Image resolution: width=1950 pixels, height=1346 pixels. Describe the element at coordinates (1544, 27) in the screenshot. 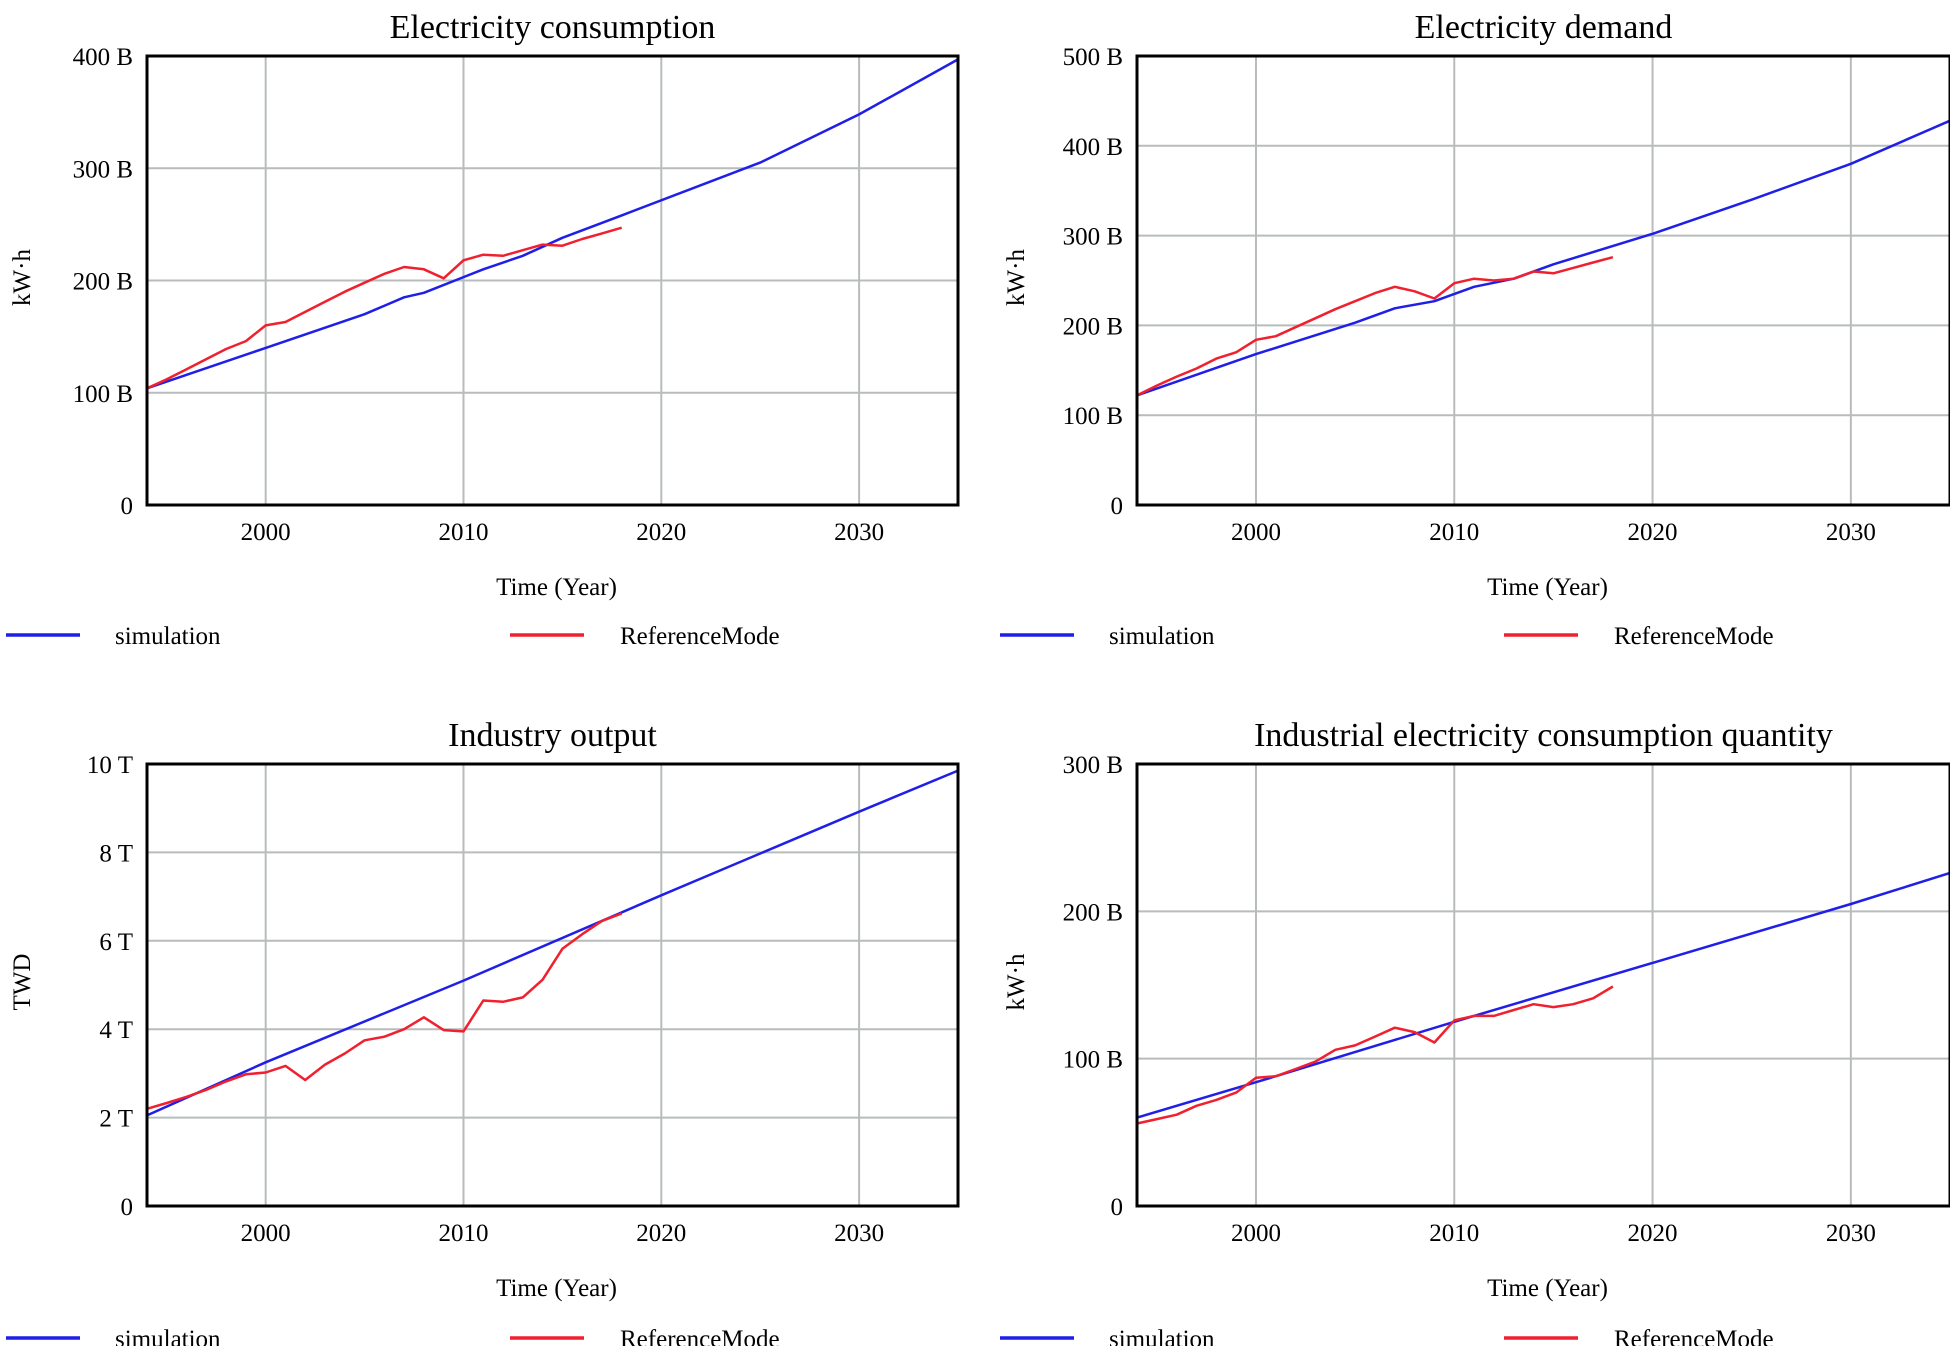

I see `chart-title: Electricity demand` at that location.